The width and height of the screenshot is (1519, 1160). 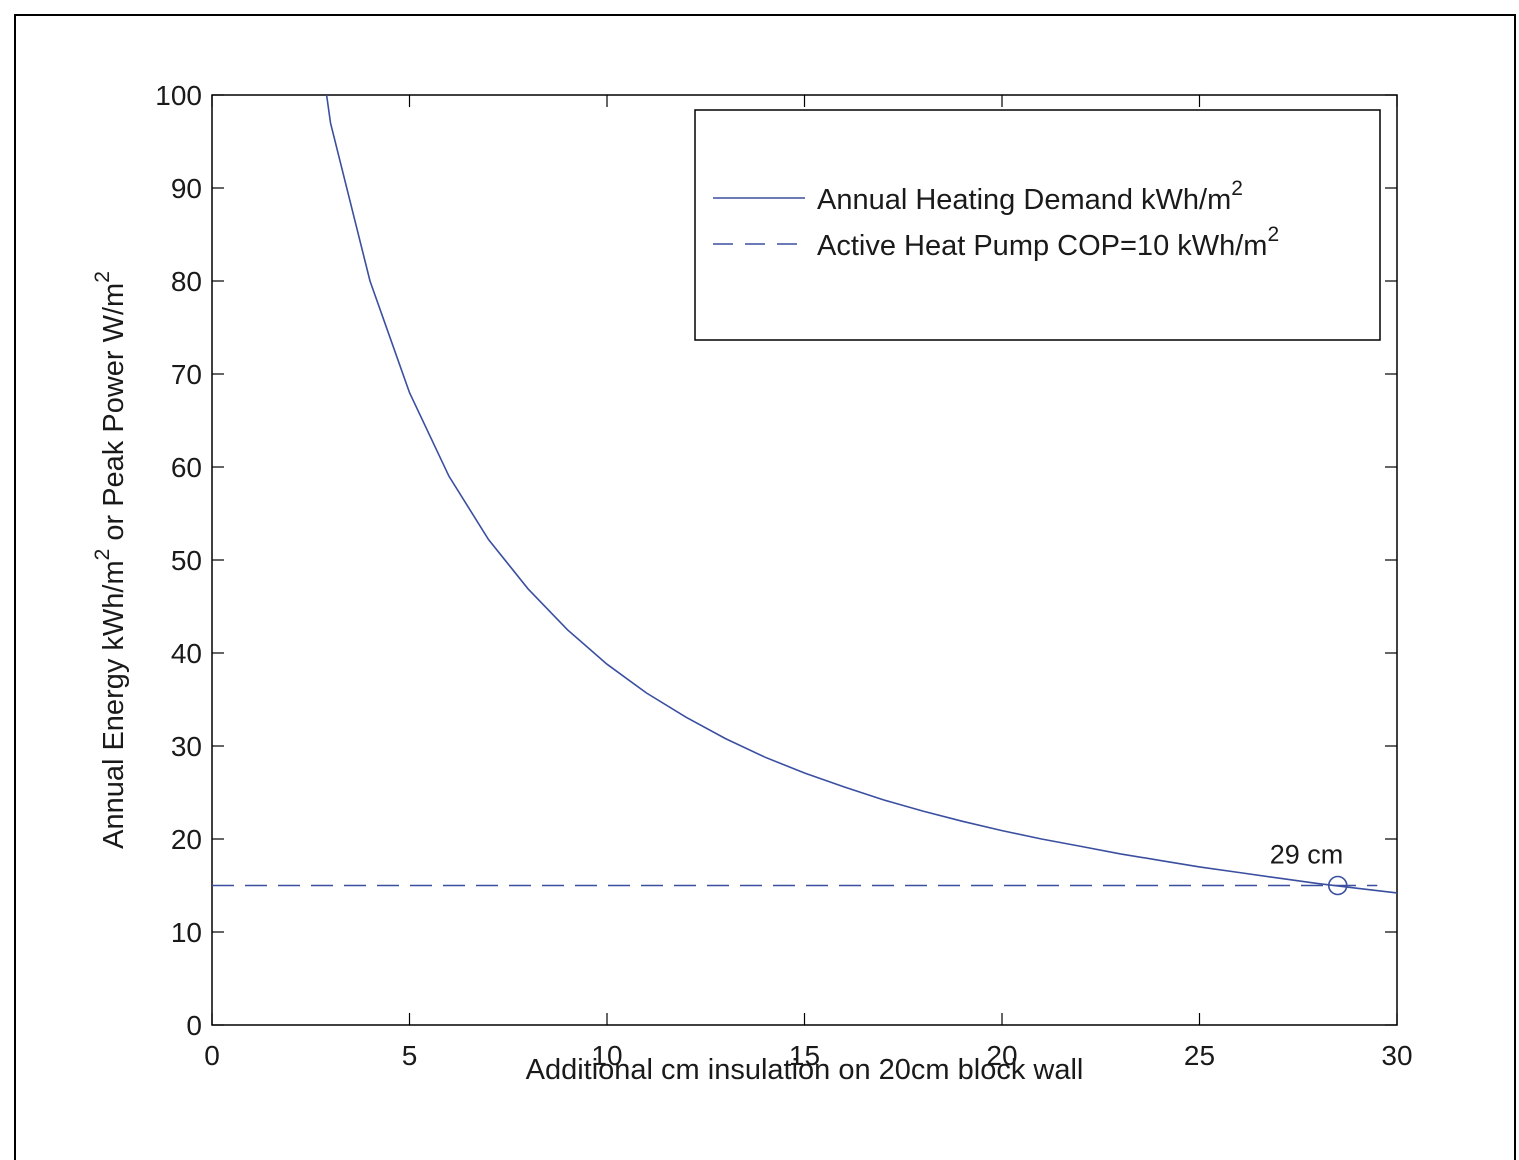 What do you see at coordinates (186, 653) in the screenshot?
I see `y-tick-label: 40` at bounding box center [186, 653].